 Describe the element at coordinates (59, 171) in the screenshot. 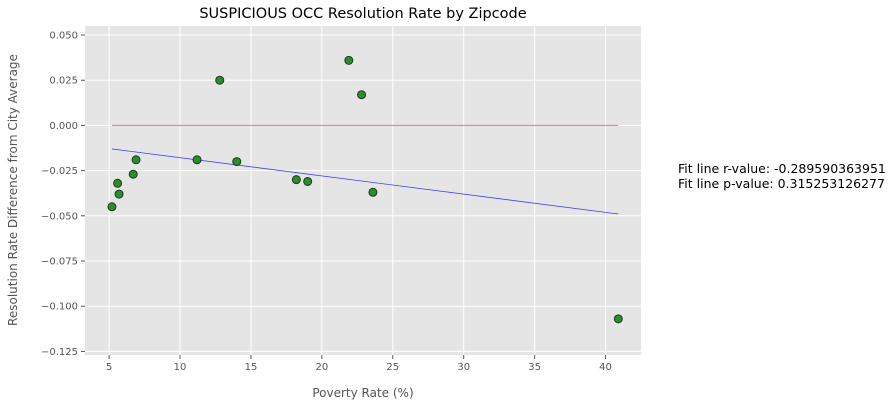

I see `y-tick-label: −0.025` at that location.